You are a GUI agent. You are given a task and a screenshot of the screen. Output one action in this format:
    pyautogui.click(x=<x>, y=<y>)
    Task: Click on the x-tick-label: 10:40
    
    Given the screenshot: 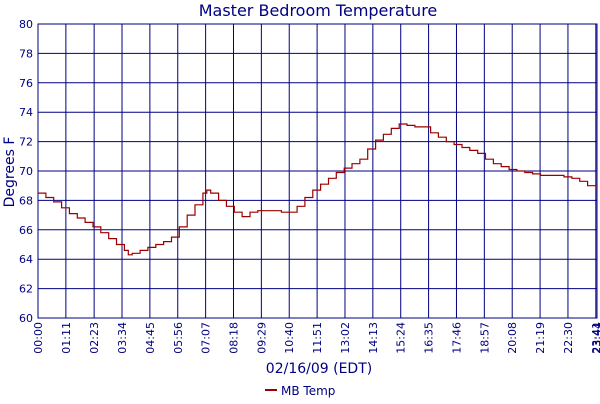 What is the action you would take?
    pyautogui.click(x=289, y=338)
    